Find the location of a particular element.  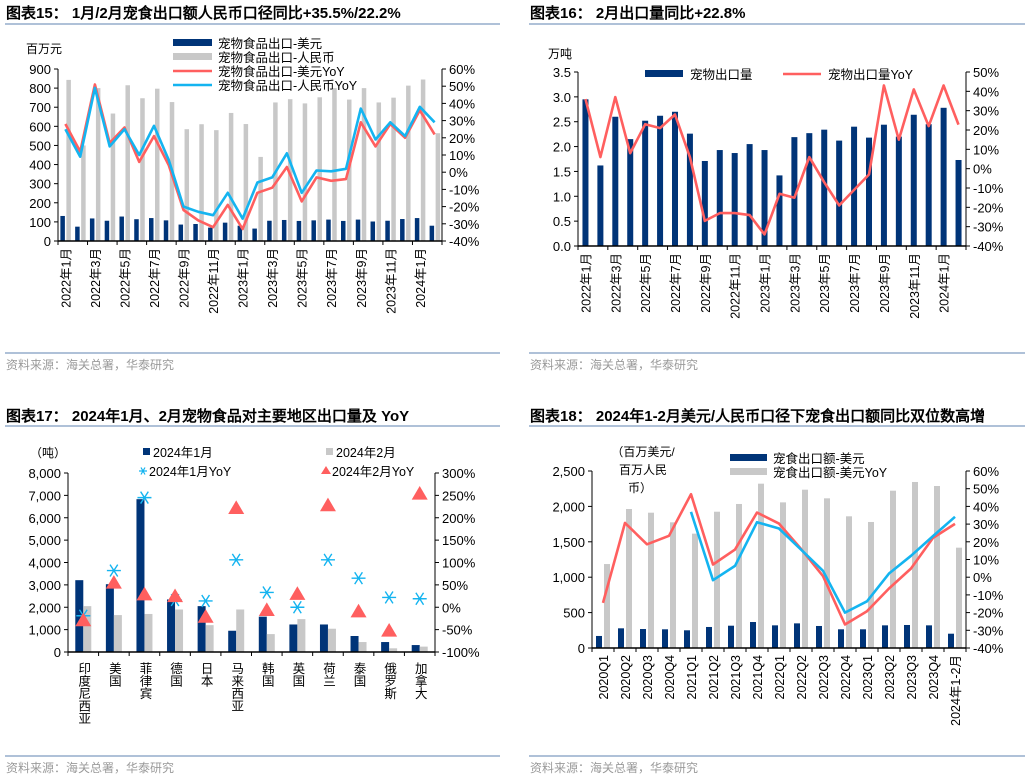

x-tick-label: 2024年1月 is located at coordinates (945, 283).